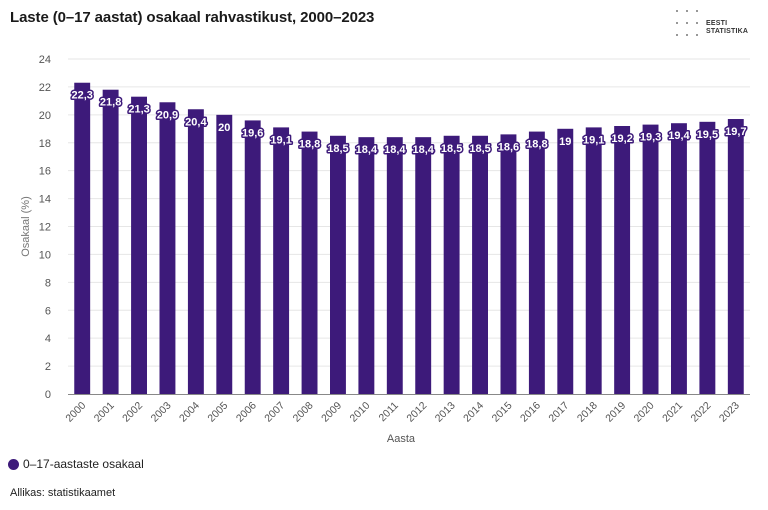 The image size is (768, 510). I want to click on data-label: 21,3, so click(138, 110).